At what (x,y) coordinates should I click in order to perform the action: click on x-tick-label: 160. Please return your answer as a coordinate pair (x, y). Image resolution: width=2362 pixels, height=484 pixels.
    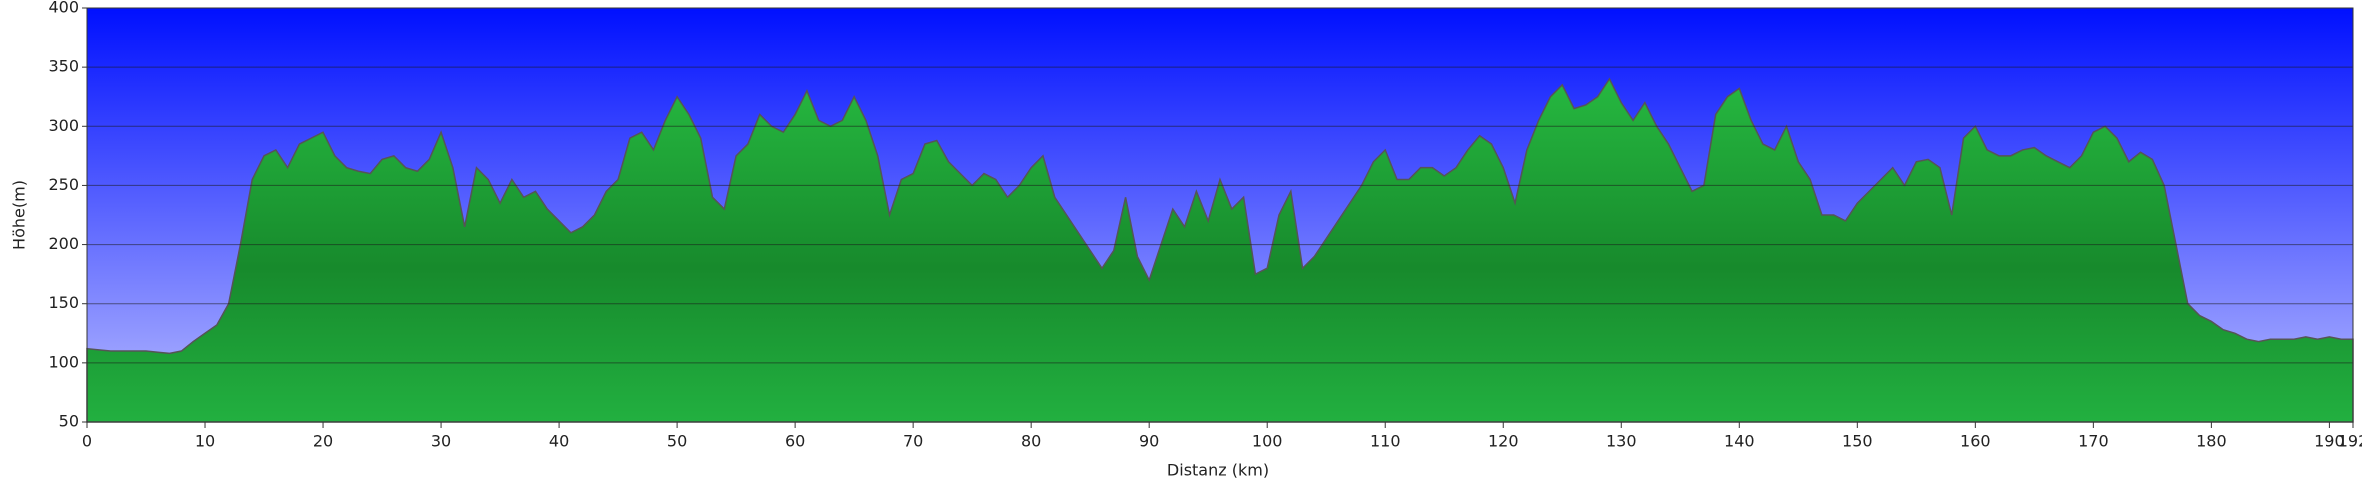
    Looking at the image, I should click on (1975, 441).